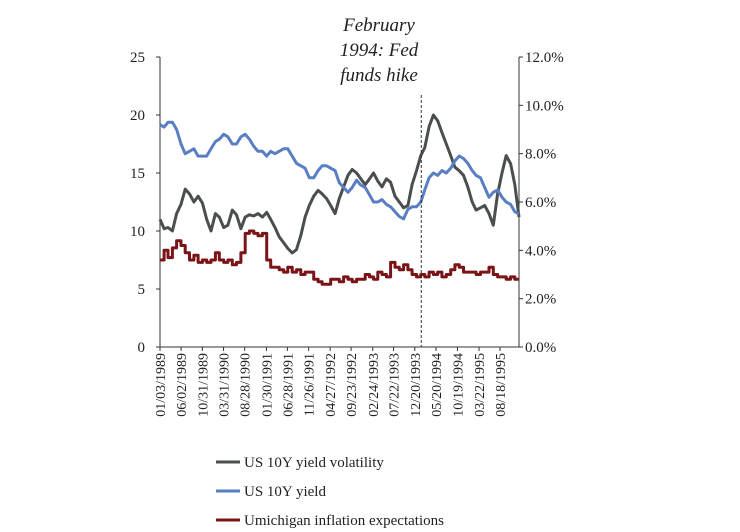  Describe the element at coordinates (310, 384) in the screenshot. I see `x-tick-label: 11/26/1991` at that location.